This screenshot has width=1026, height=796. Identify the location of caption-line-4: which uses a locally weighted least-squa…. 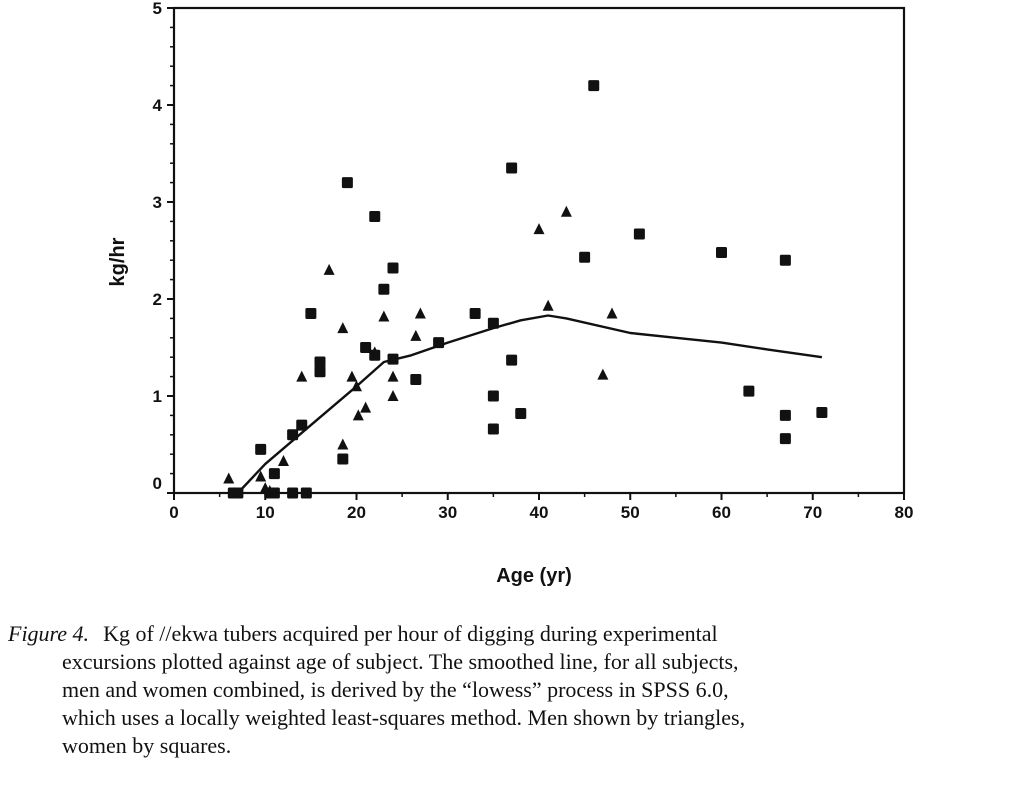
(404, 717).